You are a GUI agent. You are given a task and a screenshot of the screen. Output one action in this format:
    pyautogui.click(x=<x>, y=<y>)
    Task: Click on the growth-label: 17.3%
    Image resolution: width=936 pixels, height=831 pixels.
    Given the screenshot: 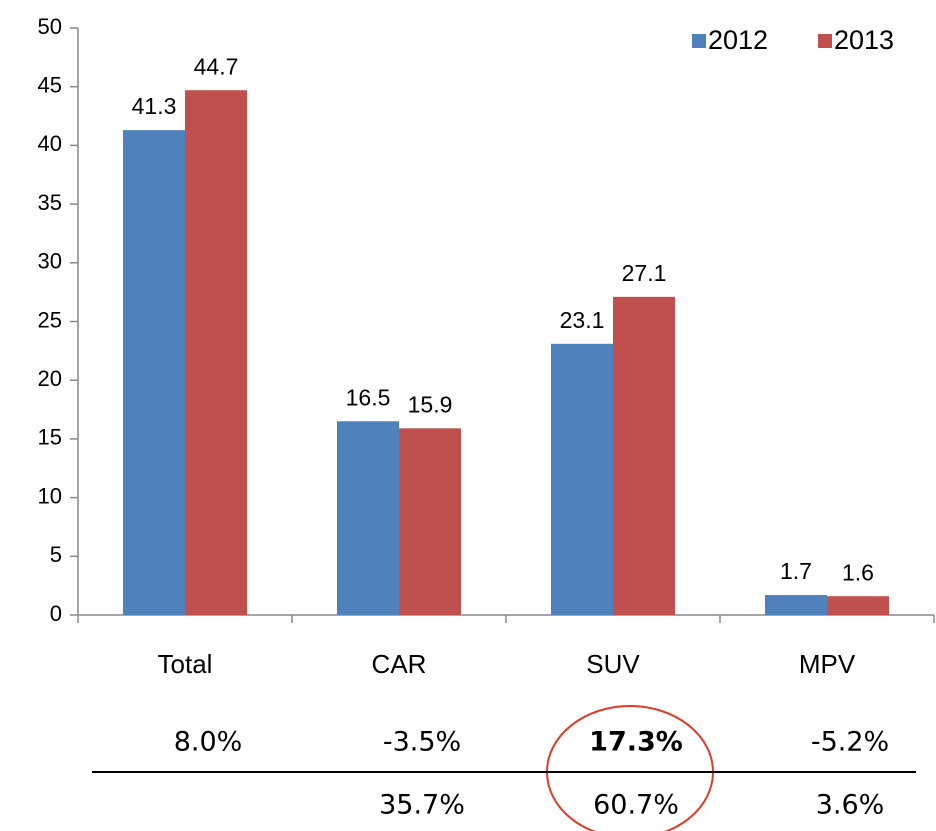 What is the action you would take?
    pyautogui.click(x=636, y=742)
    